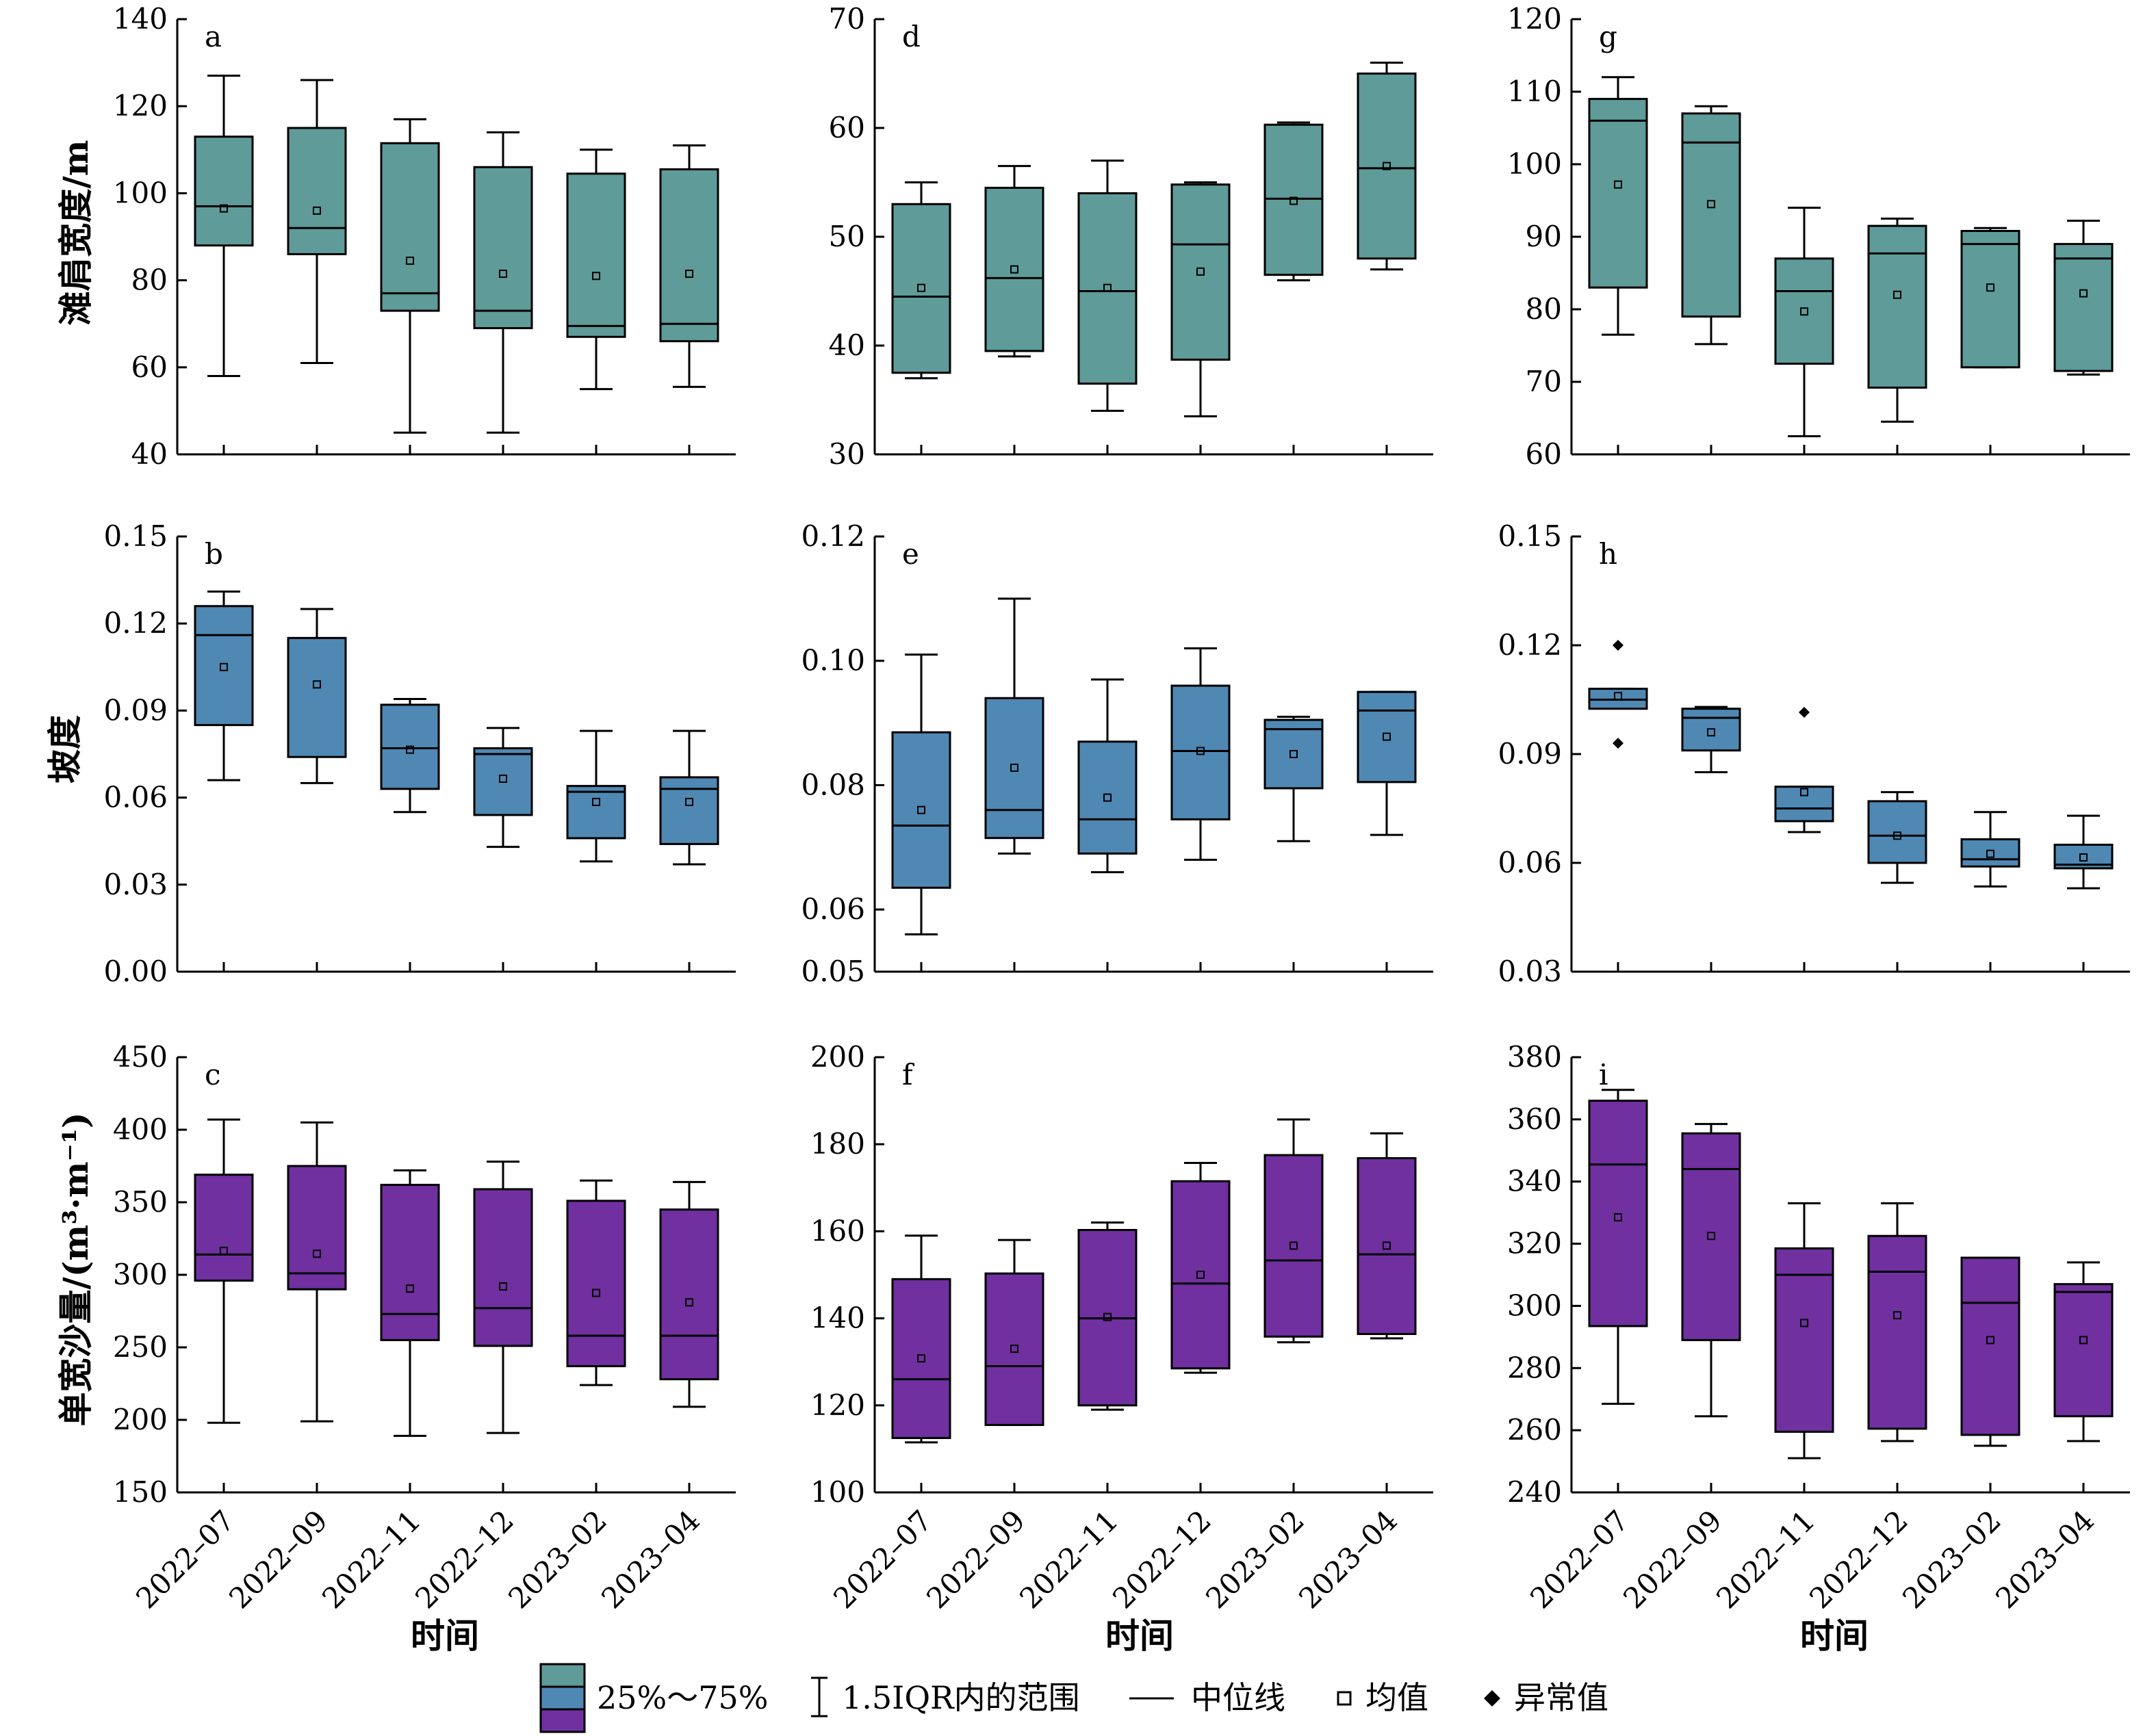  I want to click on legend-median-label: 中位线, so click(1238, 1697).